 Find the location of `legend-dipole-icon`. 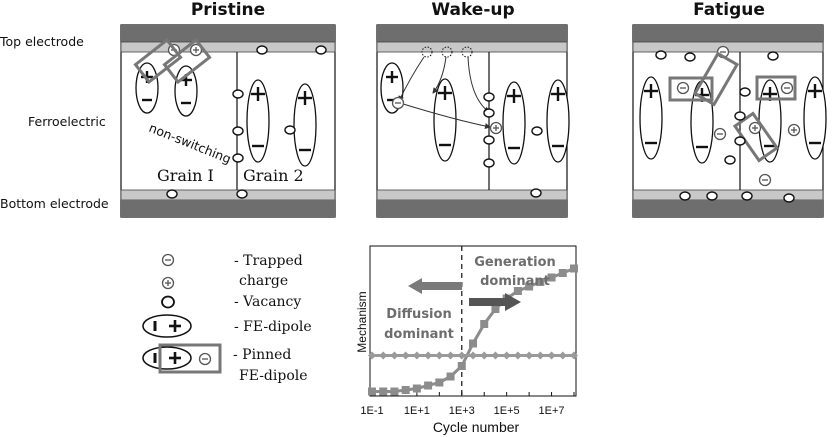

legend-dipole-icon is located at coordinates (167, 326).